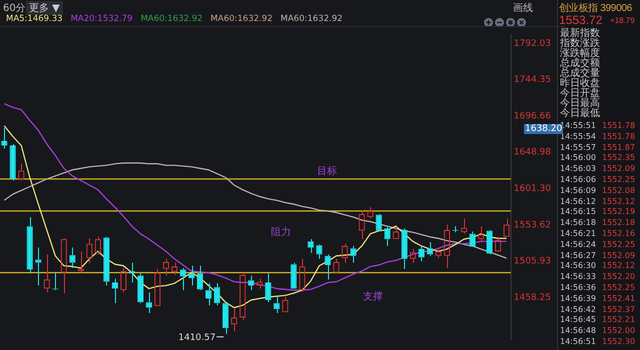 The image size is (640, 350). What do you see at coordinates (544, 129) in the screenshot?
I see `text: 1638.20` at bounding box center [544, 129].